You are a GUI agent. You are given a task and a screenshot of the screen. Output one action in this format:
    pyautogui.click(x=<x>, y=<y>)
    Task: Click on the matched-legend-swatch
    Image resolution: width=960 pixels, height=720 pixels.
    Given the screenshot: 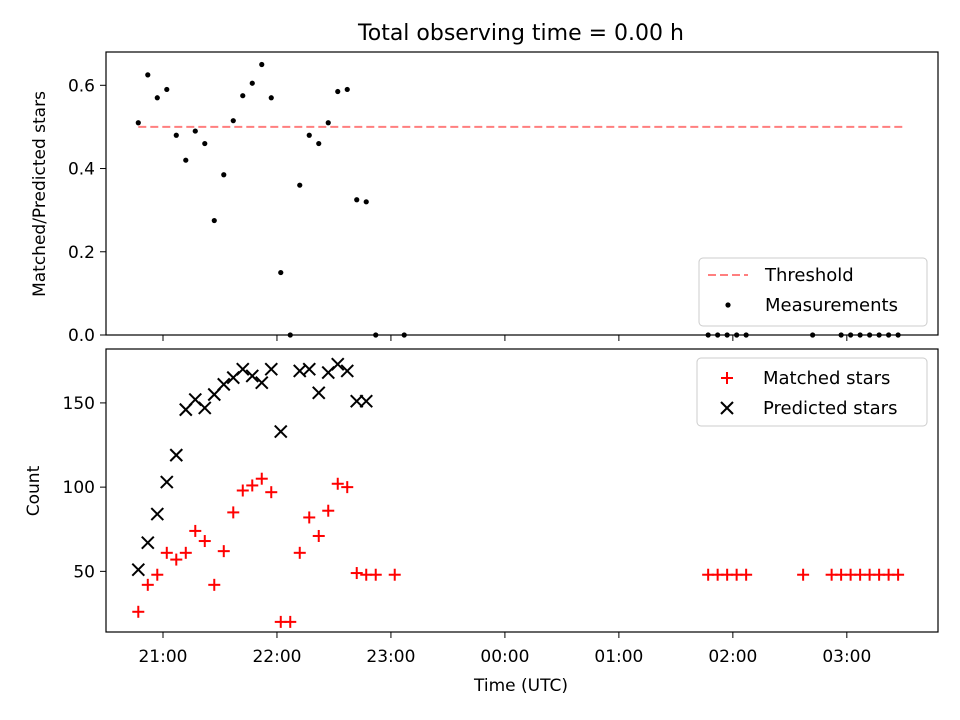 What is the action you would take?
    pyautogui.click(x=727, y=378)
    